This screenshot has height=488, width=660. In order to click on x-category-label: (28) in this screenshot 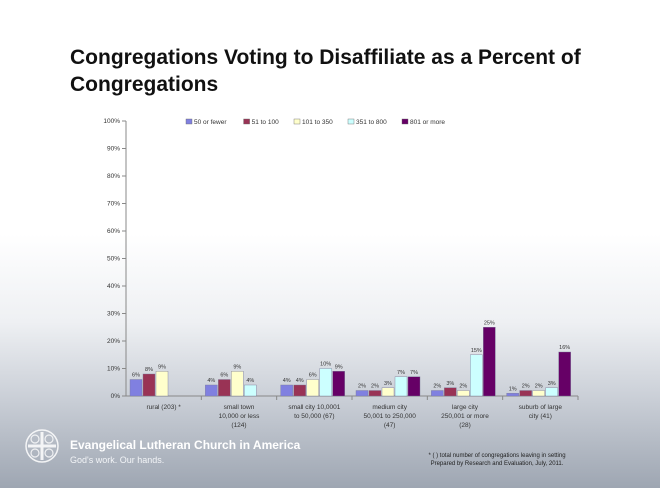, I will do `click(465, 425)`.